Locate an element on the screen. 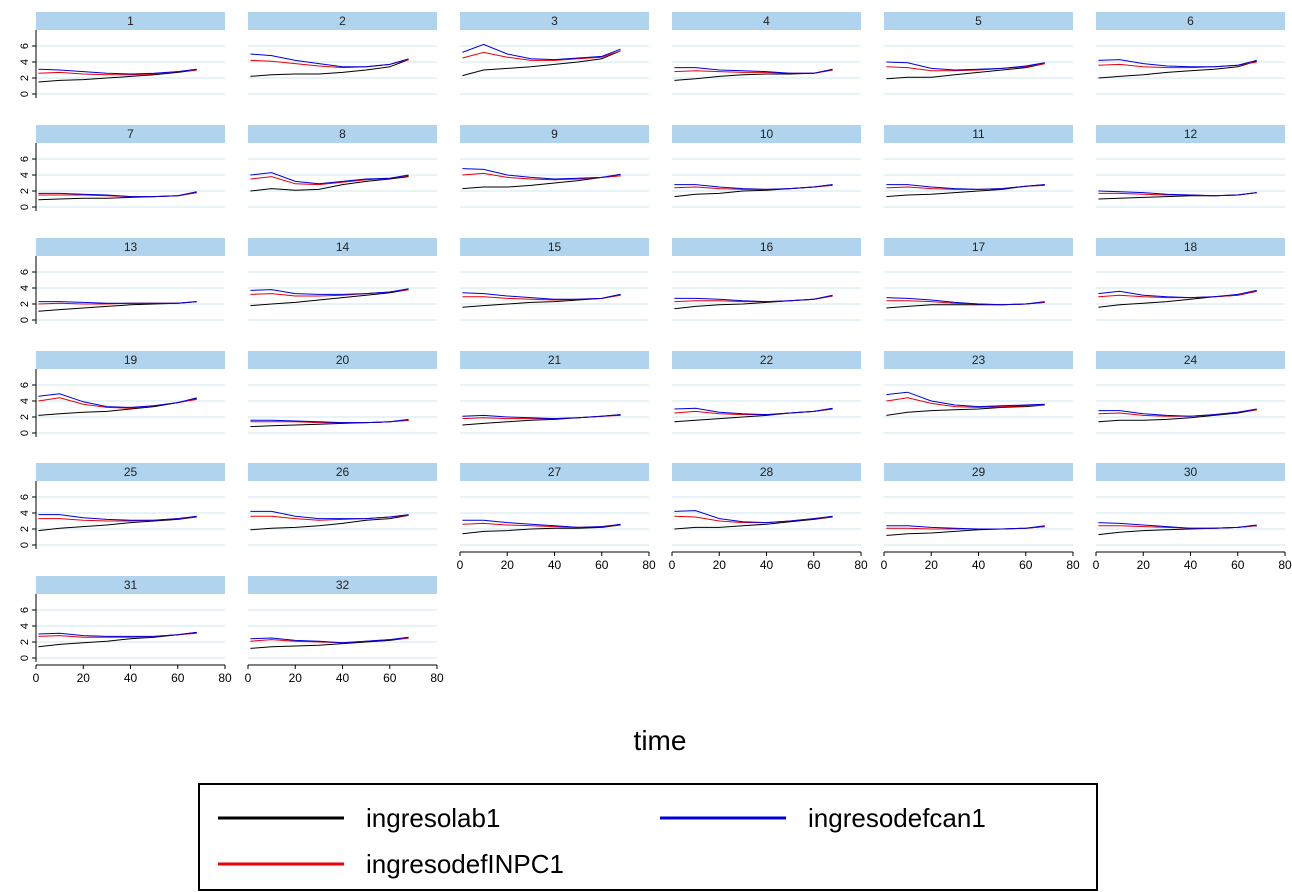 The height and width of the screenshot is (892, 1292). panel: 30 0 20 40 60 80 is located at coordinates (1192, 517).